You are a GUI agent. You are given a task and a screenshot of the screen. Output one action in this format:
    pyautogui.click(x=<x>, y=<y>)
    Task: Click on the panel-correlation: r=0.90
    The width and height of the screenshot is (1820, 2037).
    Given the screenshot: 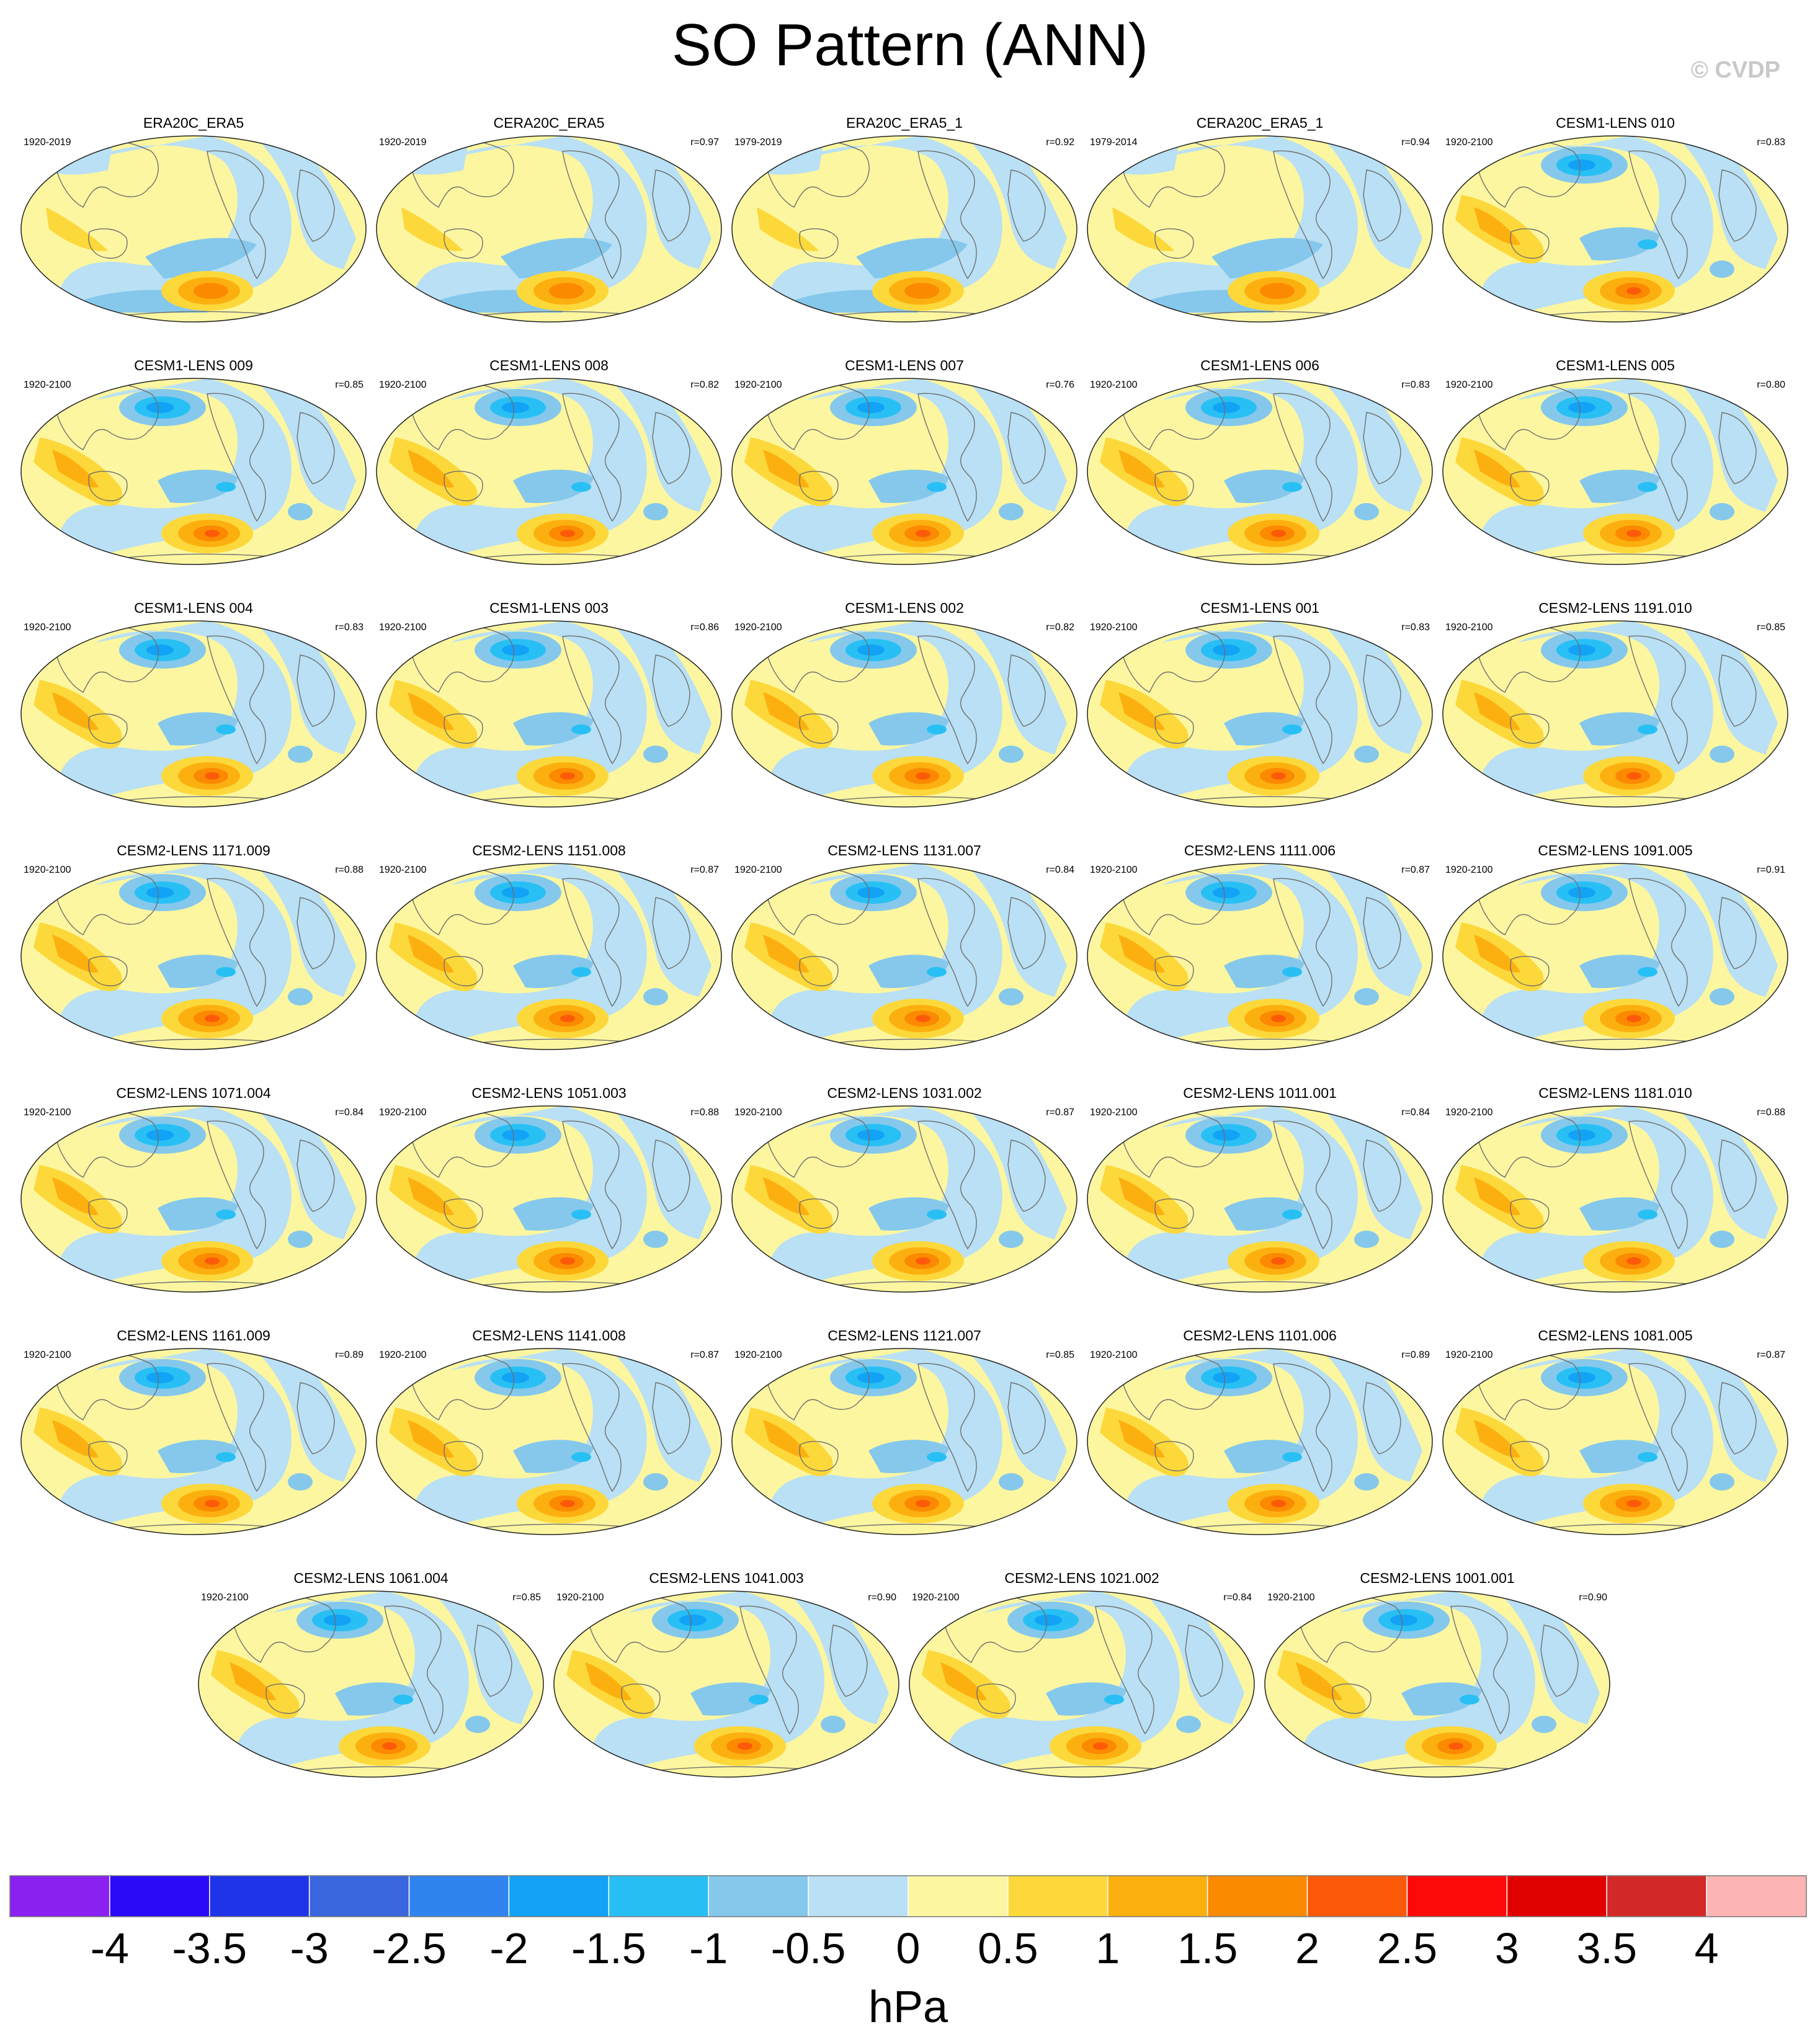 What is the action you would take?
    pyautogui.click(x=1593, y=1597)
    